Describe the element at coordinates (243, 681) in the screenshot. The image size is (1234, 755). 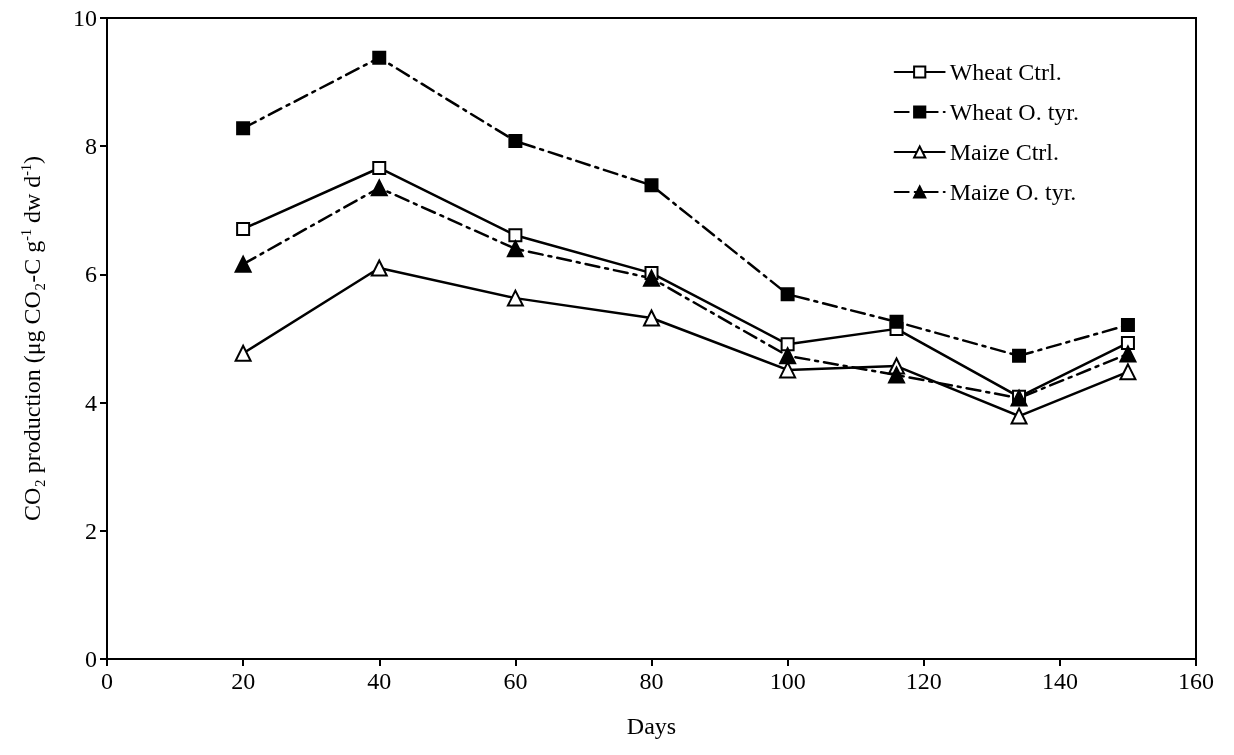
I see `x-tick-label: 20` at that location.